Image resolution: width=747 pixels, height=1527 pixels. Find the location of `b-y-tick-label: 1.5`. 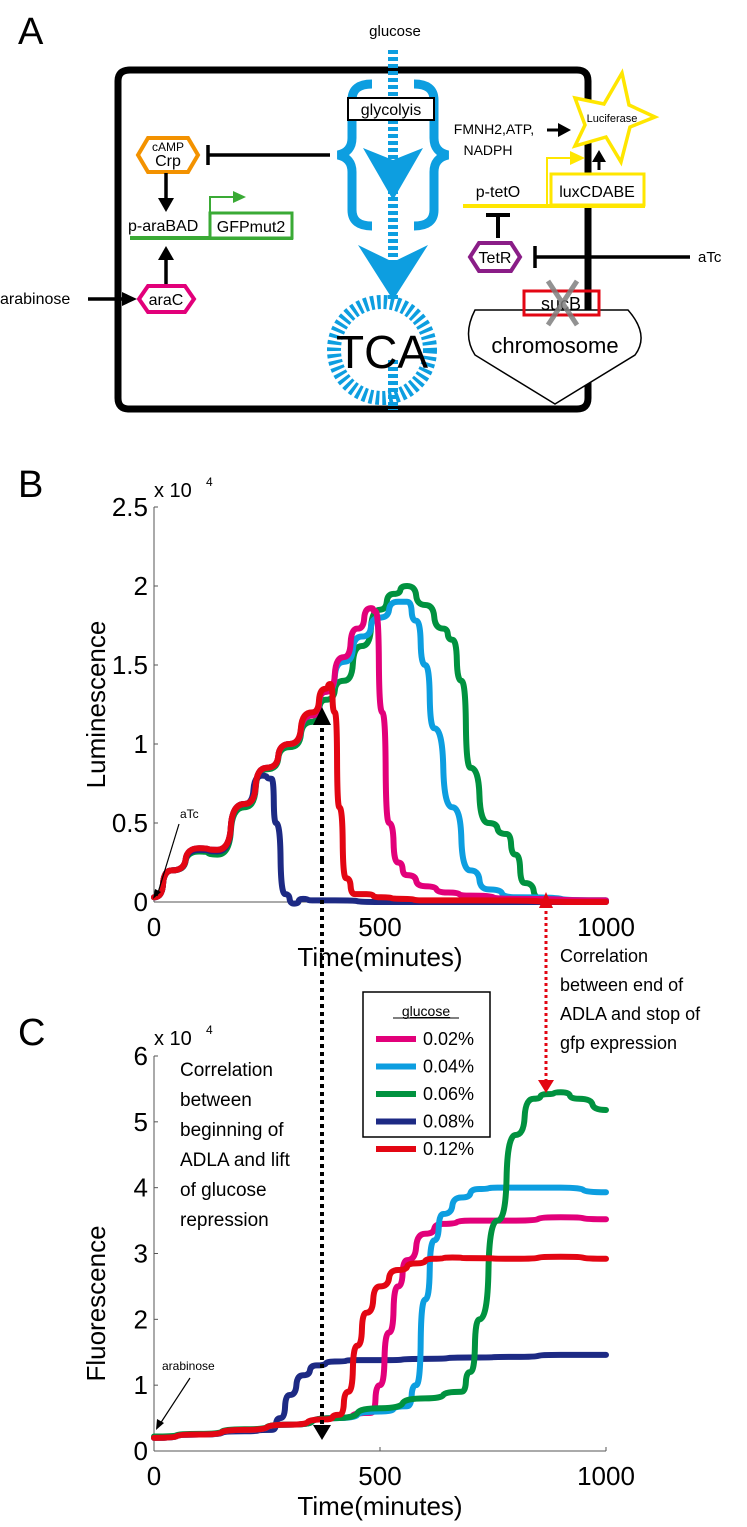

b-y-tick-label: 1.5 is located at coordinates (130, 665).